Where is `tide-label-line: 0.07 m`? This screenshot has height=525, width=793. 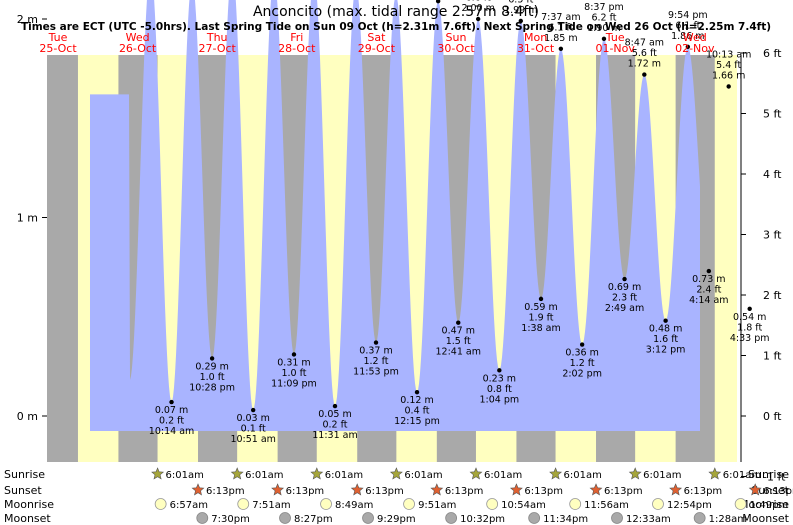 tide-label-line: 0.07 m is located at coordinates (171, 410).